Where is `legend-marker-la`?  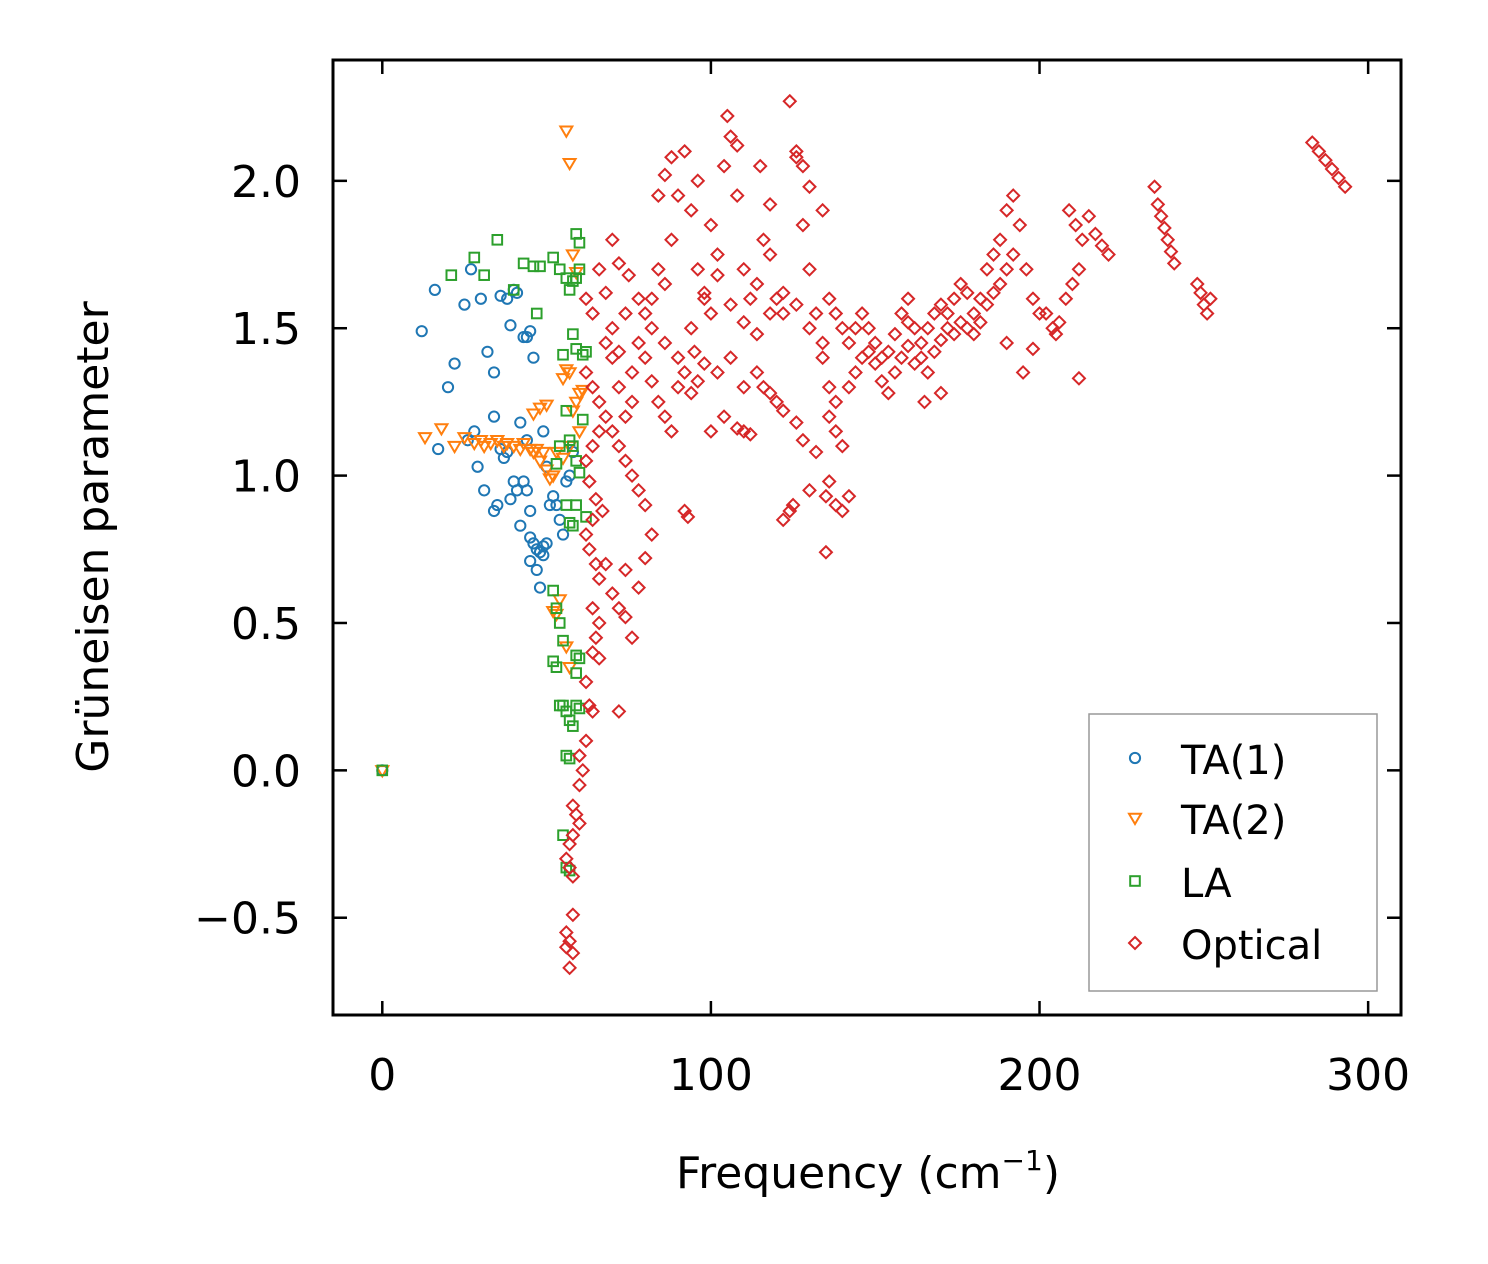
legend-marker-la is located at coordinates (1135, 881).